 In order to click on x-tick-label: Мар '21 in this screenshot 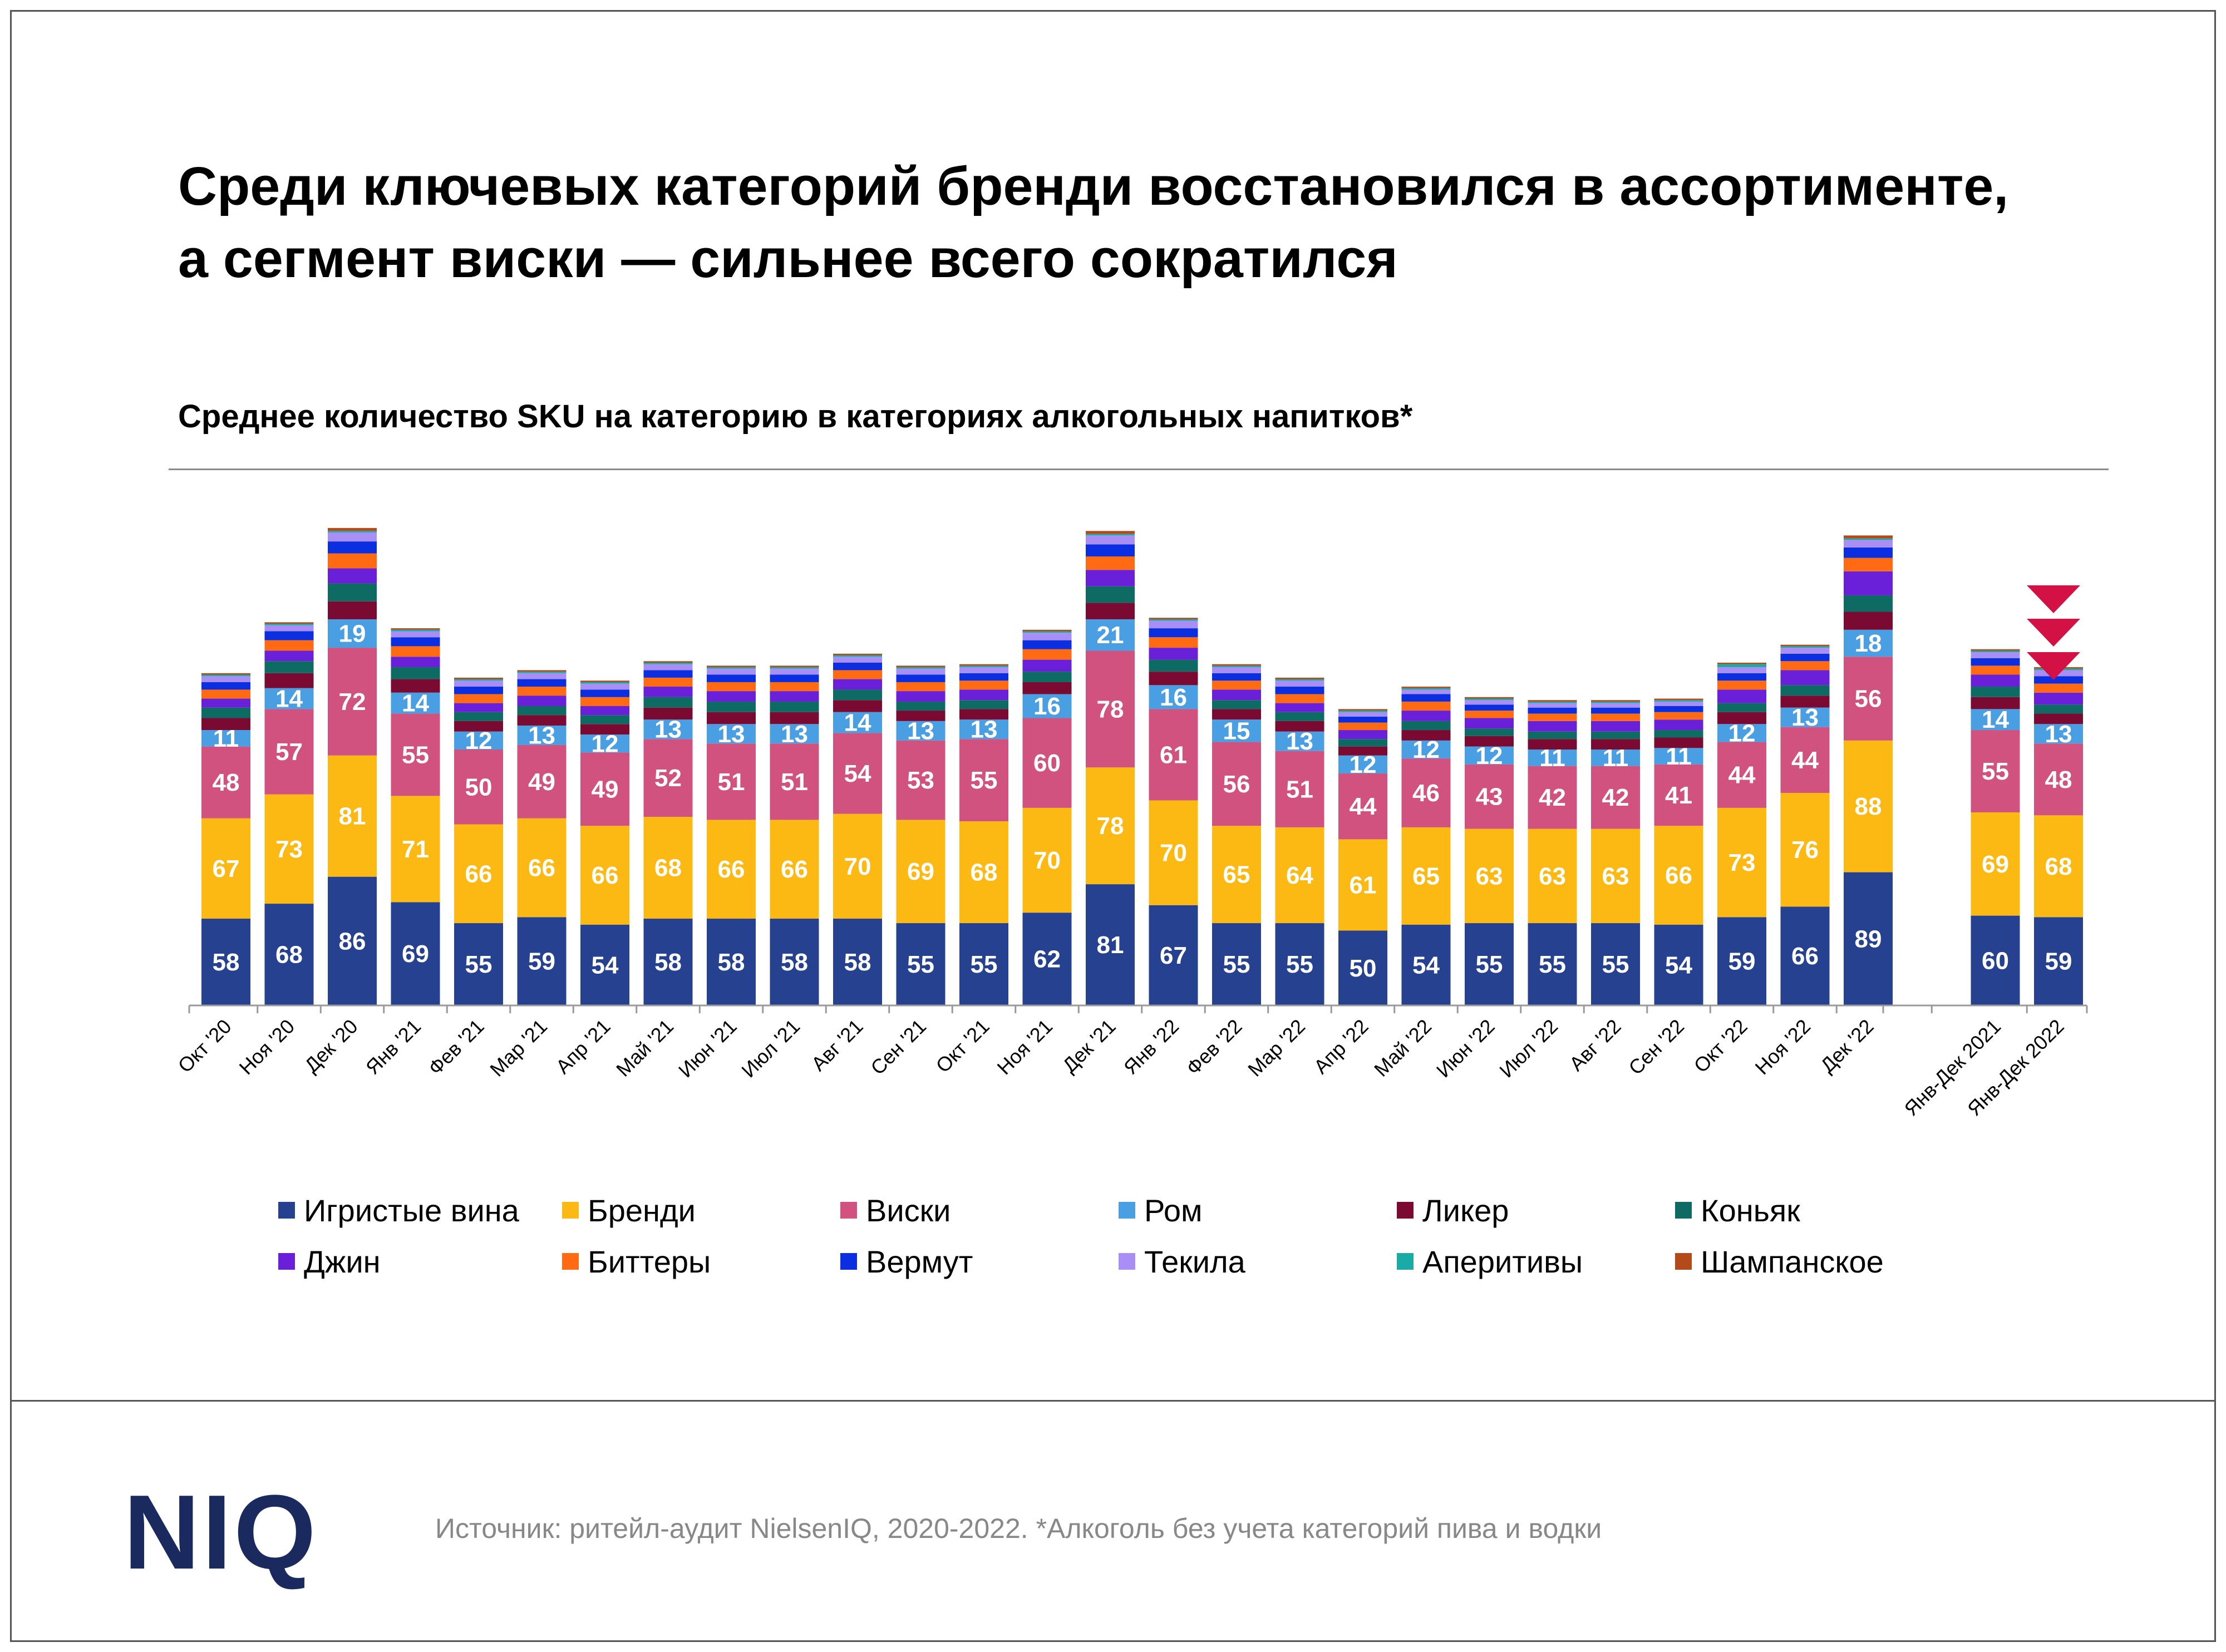, I will do `click(518, 1048)`.